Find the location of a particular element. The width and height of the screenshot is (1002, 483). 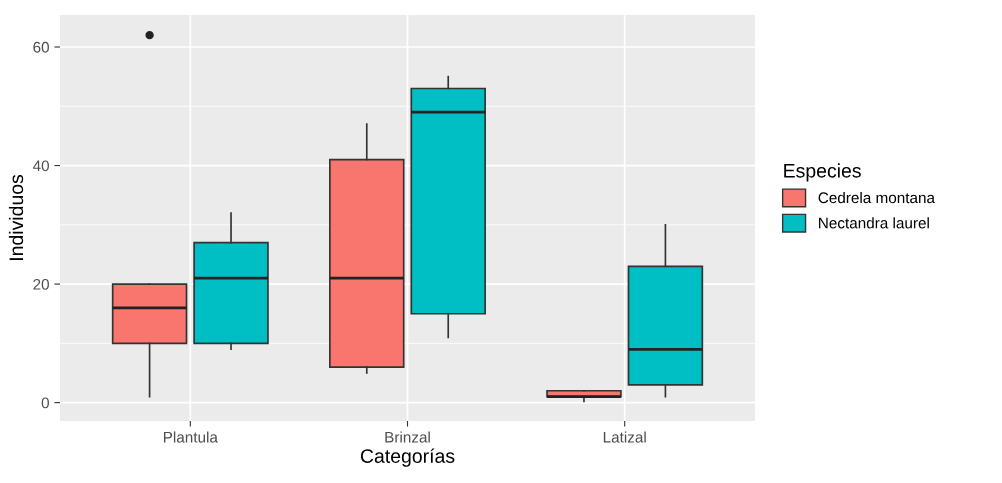

y-axis-title: Individuos is located at coordinates (16, 217).